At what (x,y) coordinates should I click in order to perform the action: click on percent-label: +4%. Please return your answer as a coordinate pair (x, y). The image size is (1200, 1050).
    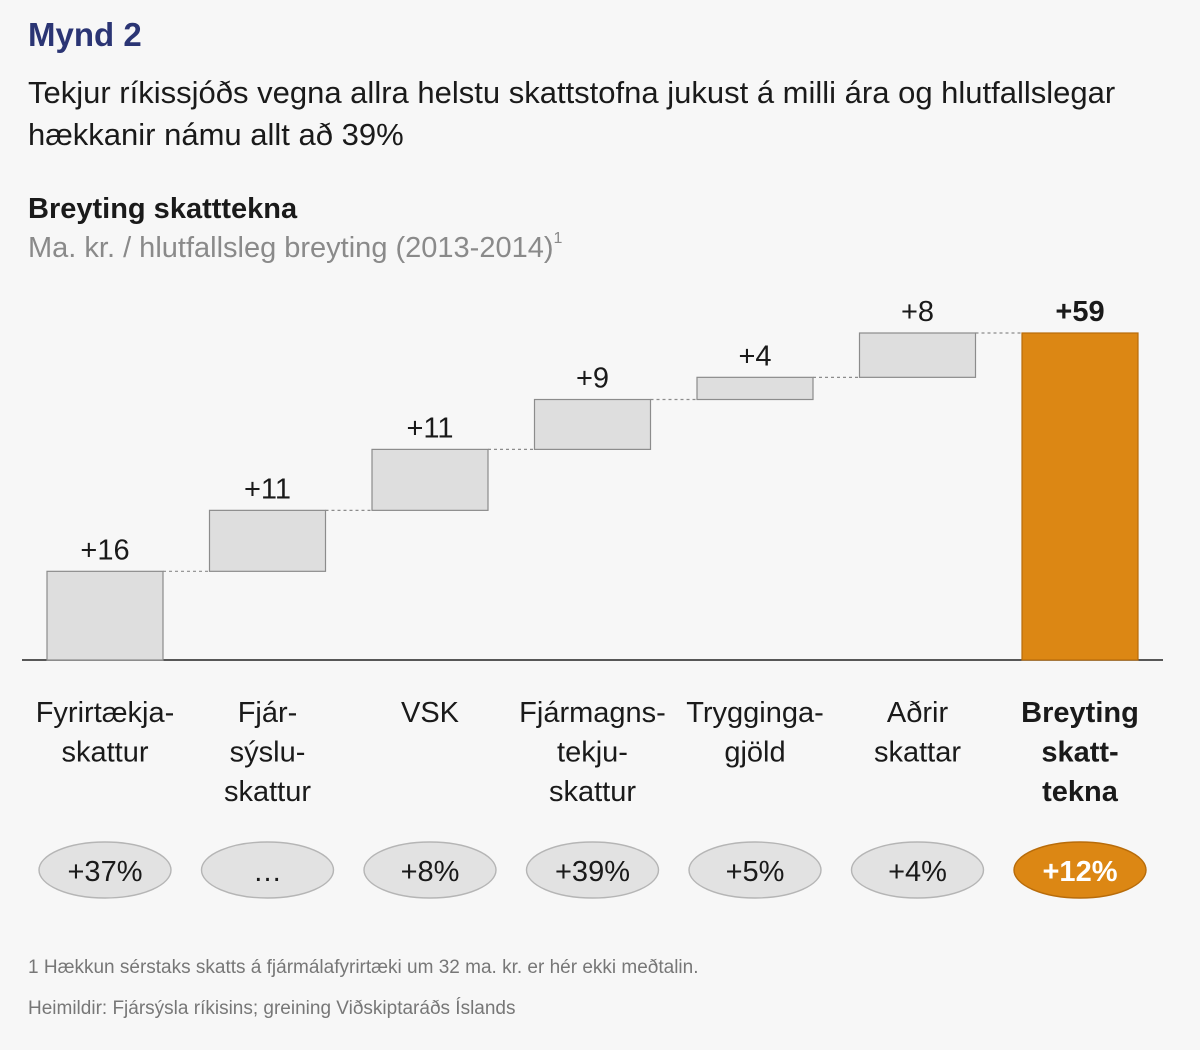
    Looking at the image, I should click on (917, 872).